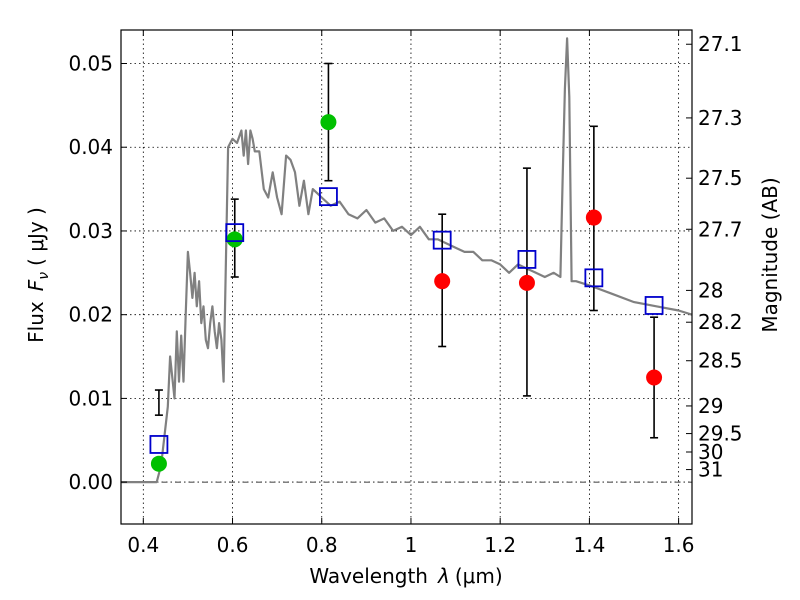  Describe the element at coordinates (589, 545) in the screenshot. I see `x-tick-label: 1.4` at that location.